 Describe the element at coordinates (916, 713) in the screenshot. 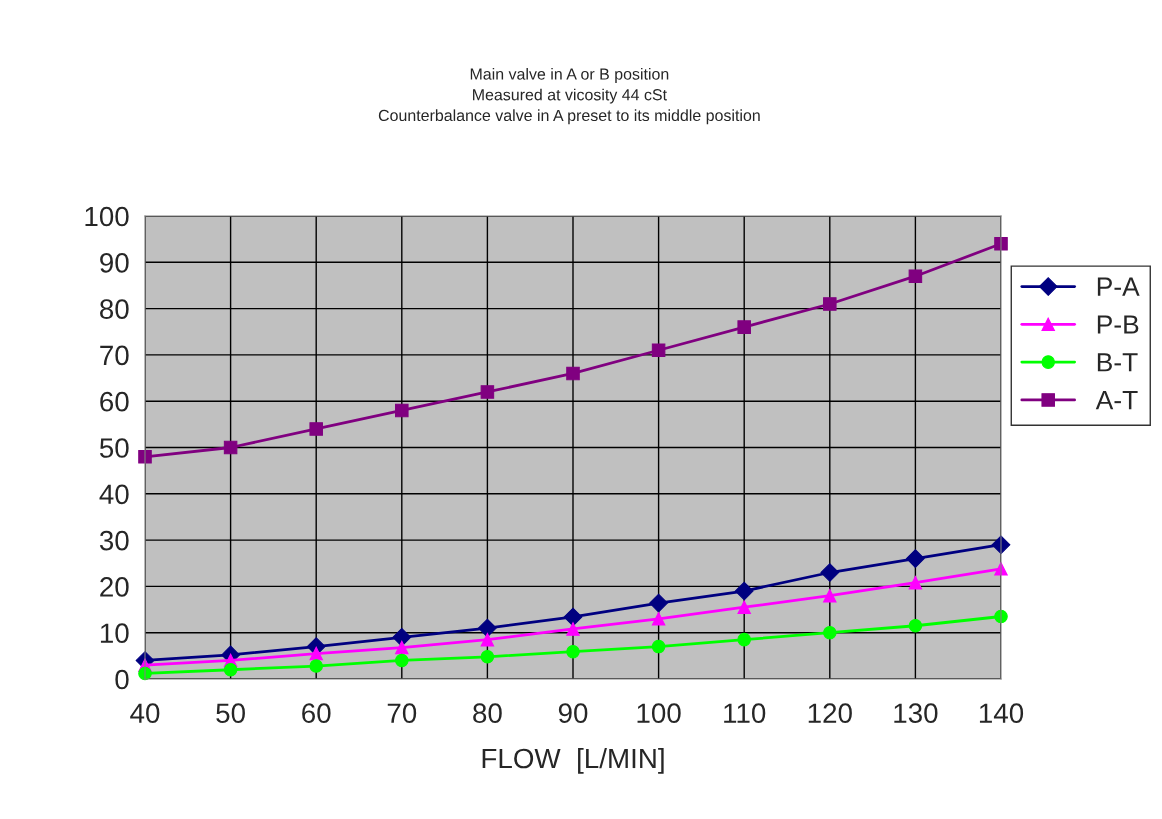

I see `x-tick-label: 130` at that location.